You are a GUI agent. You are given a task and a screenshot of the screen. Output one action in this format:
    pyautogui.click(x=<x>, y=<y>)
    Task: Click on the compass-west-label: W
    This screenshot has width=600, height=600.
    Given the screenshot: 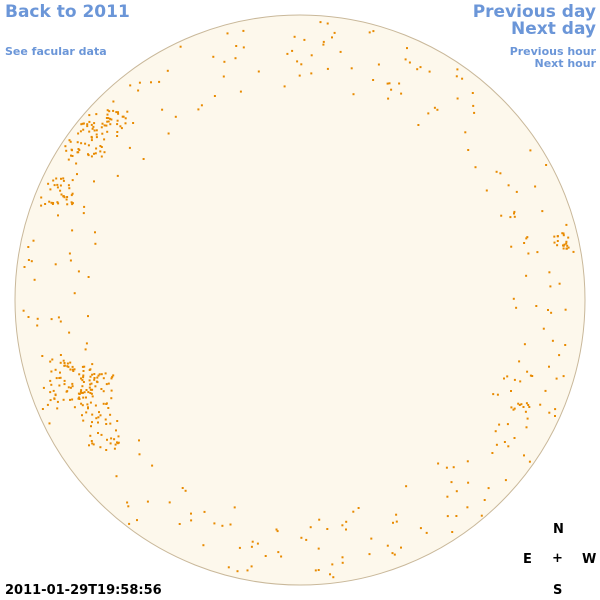 What is the action you would take?
    pyautogui.click(x=589, y=559)
    